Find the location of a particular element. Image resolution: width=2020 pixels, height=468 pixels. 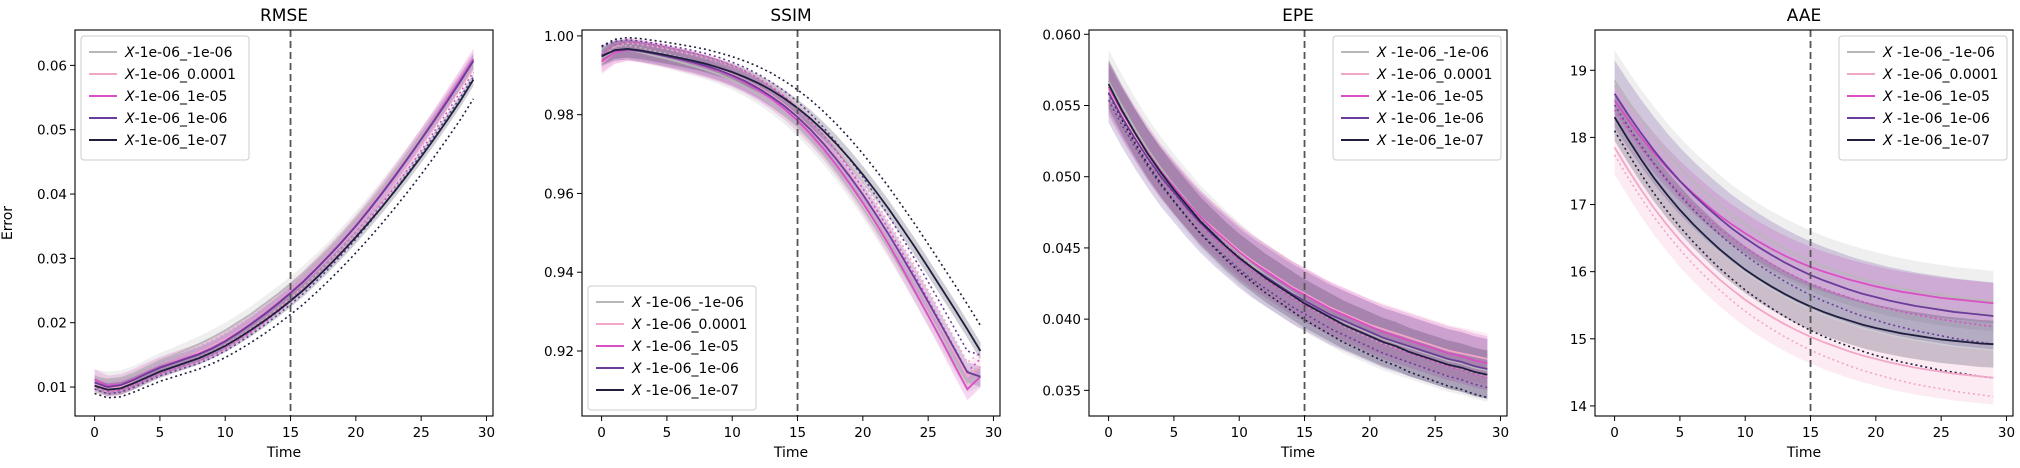

y-tick-label: 15 is located at coordinates (1578, 340).